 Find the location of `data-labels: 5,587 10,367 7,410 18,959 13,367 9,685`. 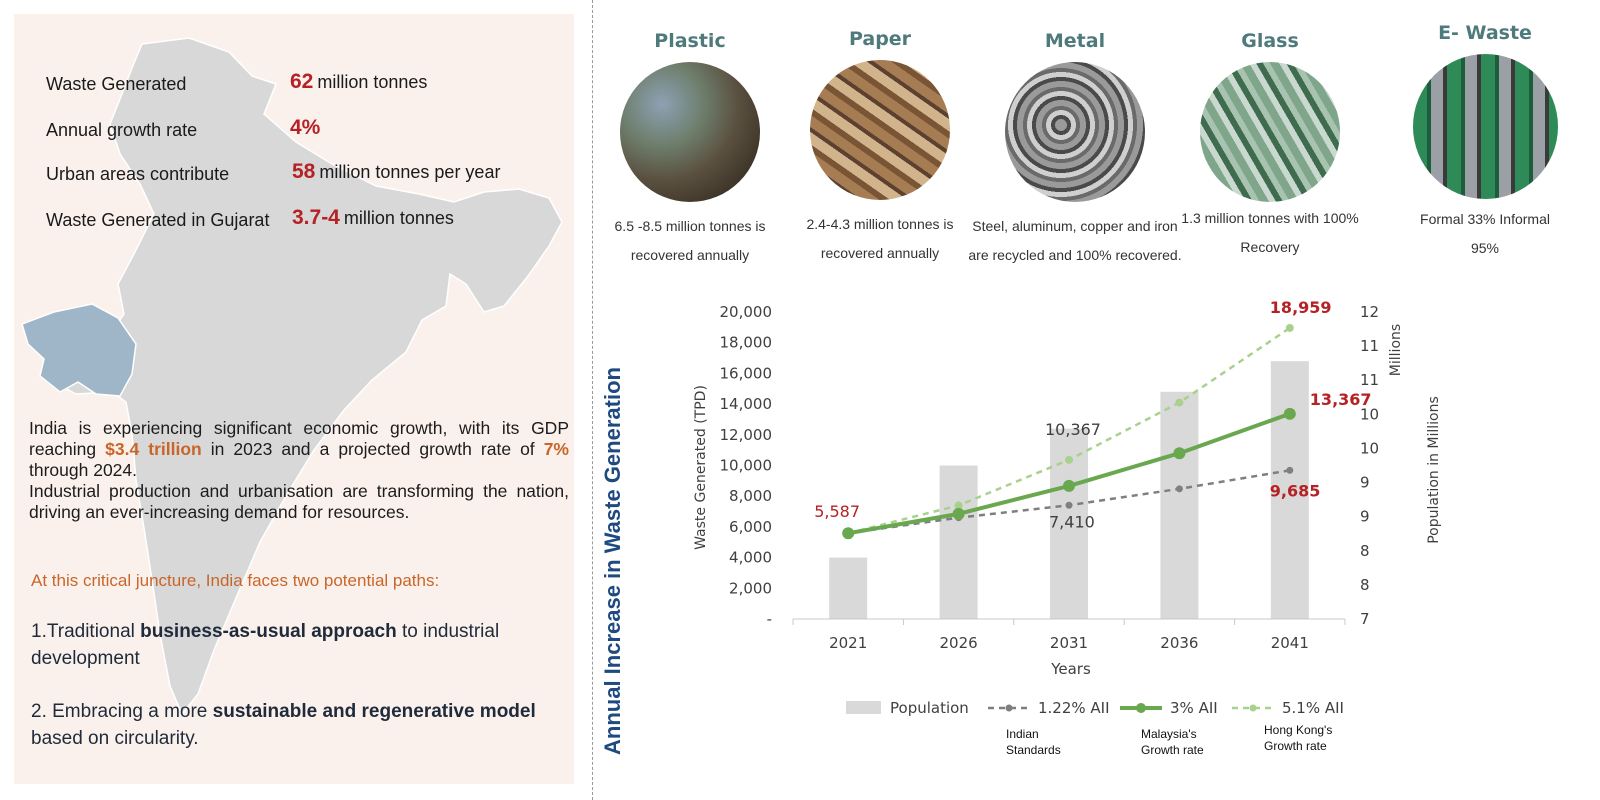

data-labels: 5,587 10,367 7,410 18,959 13,367 9,685 is located at coordinates (1092, 414).